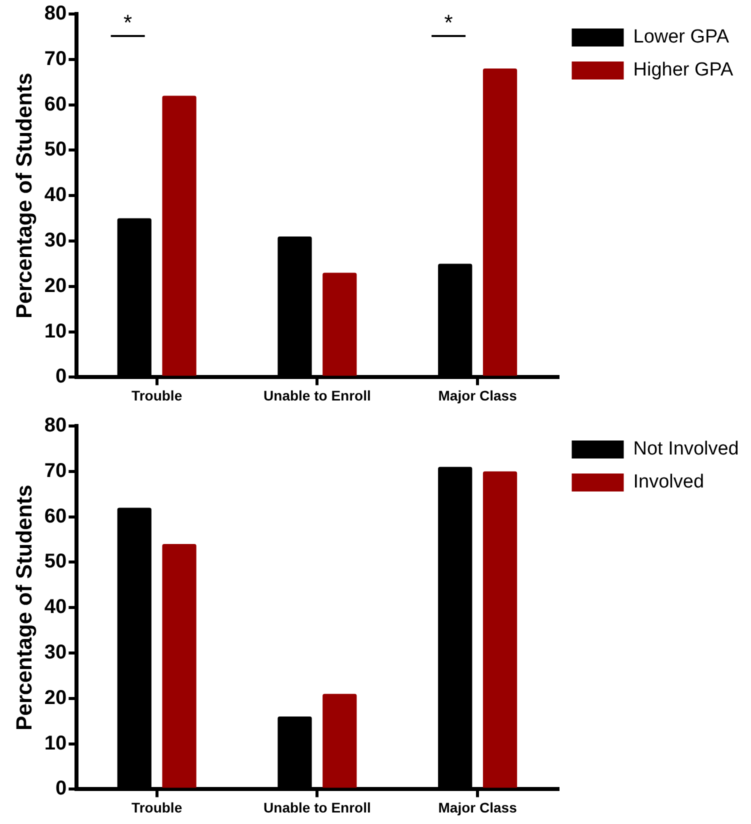 The width and height of the screenshot is (751, 824). What do you see at coordinates (683, 70) in the screenshot?
I see `legend-label: Higher GPA` at bounding box center [683, 70].